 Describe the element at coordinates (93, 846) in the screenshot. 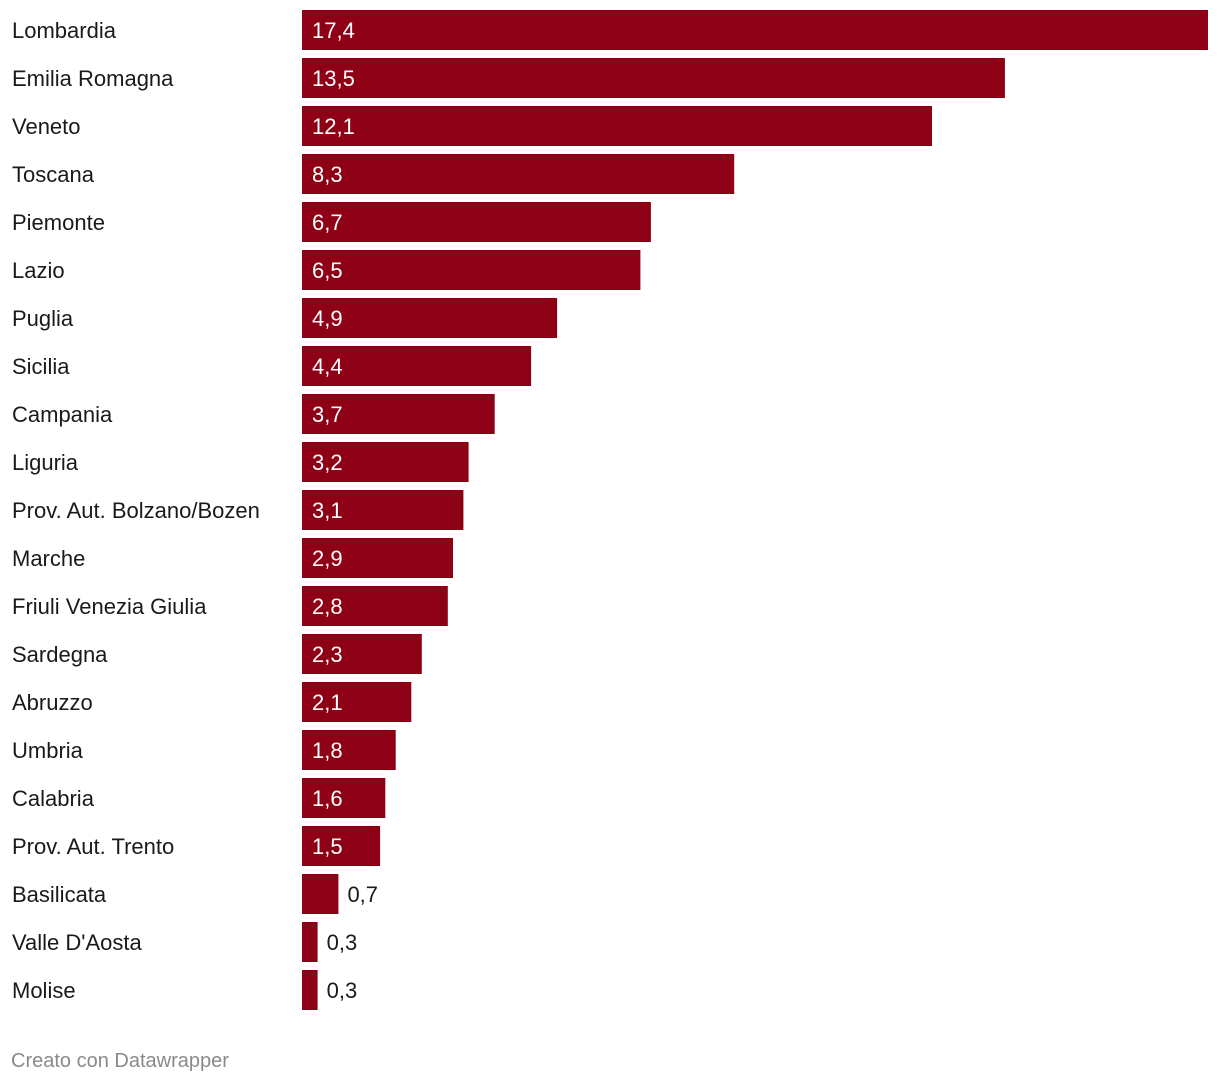

I see `category-label: Prov. Aut. Trento` at that location.